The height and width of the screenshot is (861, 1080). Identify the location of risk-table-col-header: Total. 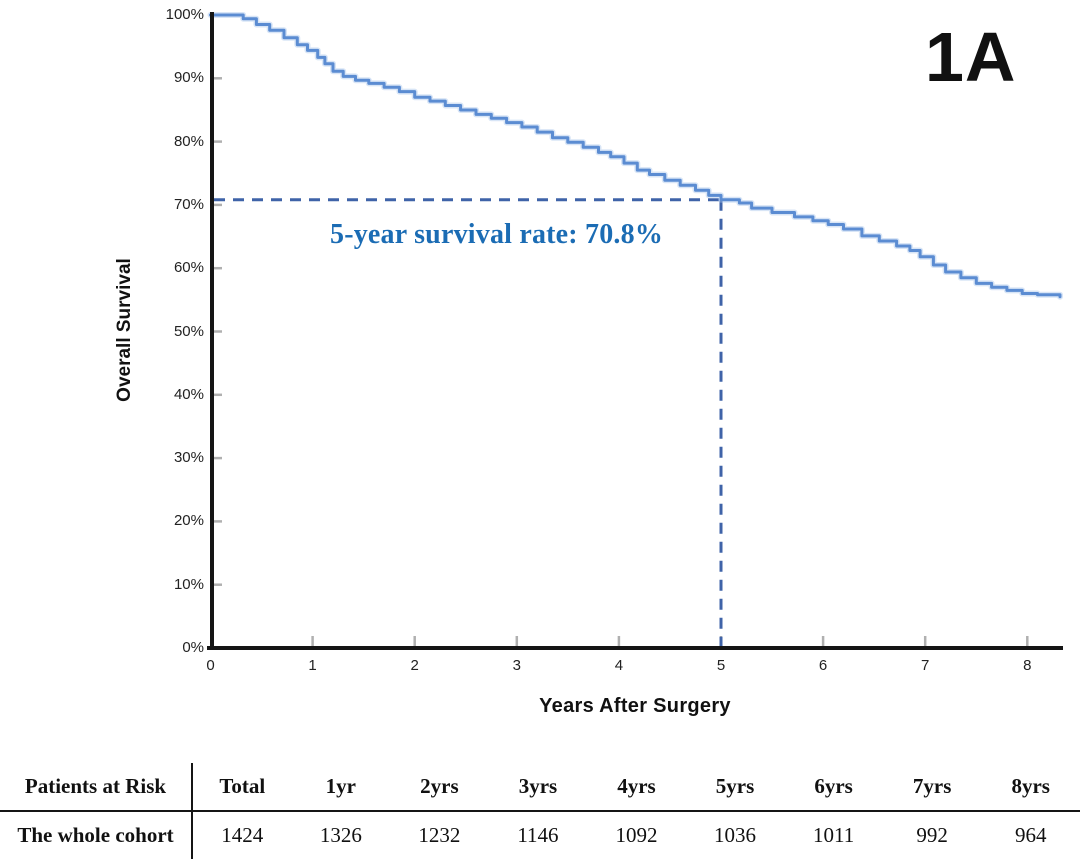
(242, 786).